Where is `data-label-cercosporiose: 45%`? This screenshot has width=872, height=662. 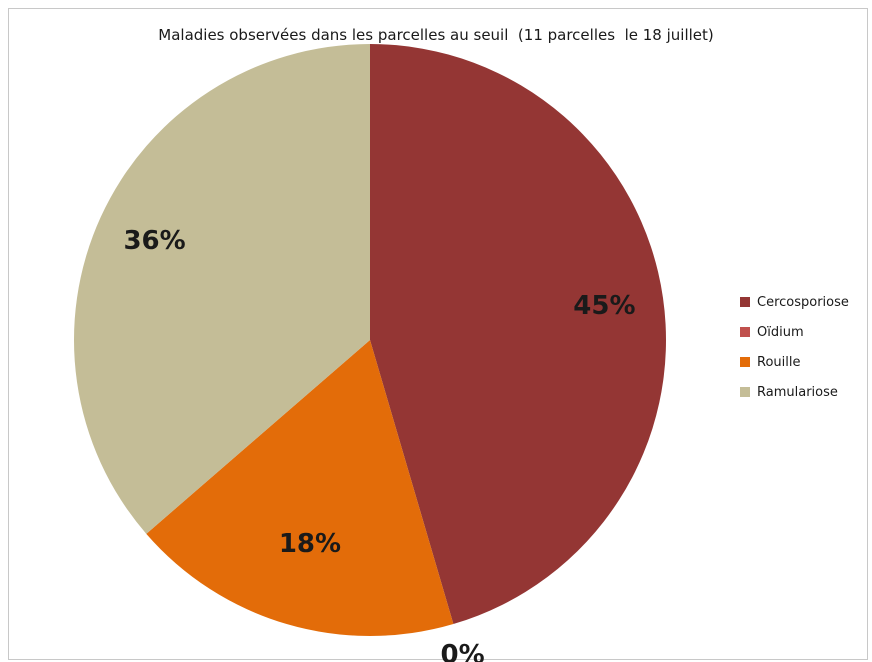 data-label-cercosporiose: 45% is located at coordinates (604, 306).